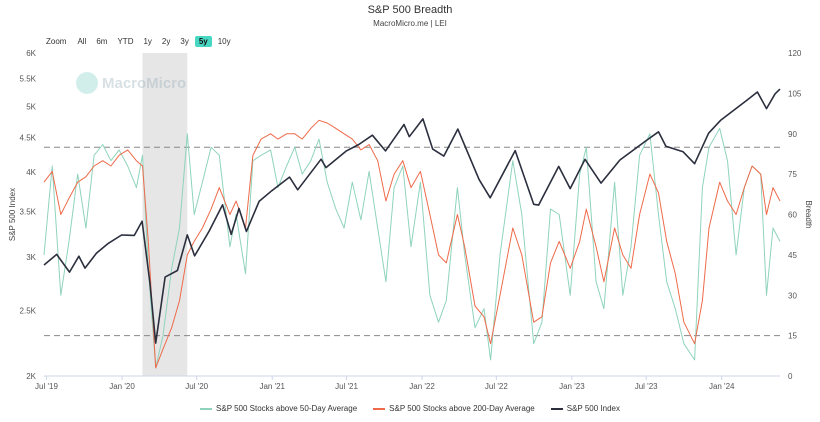 The height and width of the screenshot is (422, 820). What do you see at coordinates (28, 310) in the screenshot?
I see `left-tick-label: 2.5K` at bounding box center [28, 310].